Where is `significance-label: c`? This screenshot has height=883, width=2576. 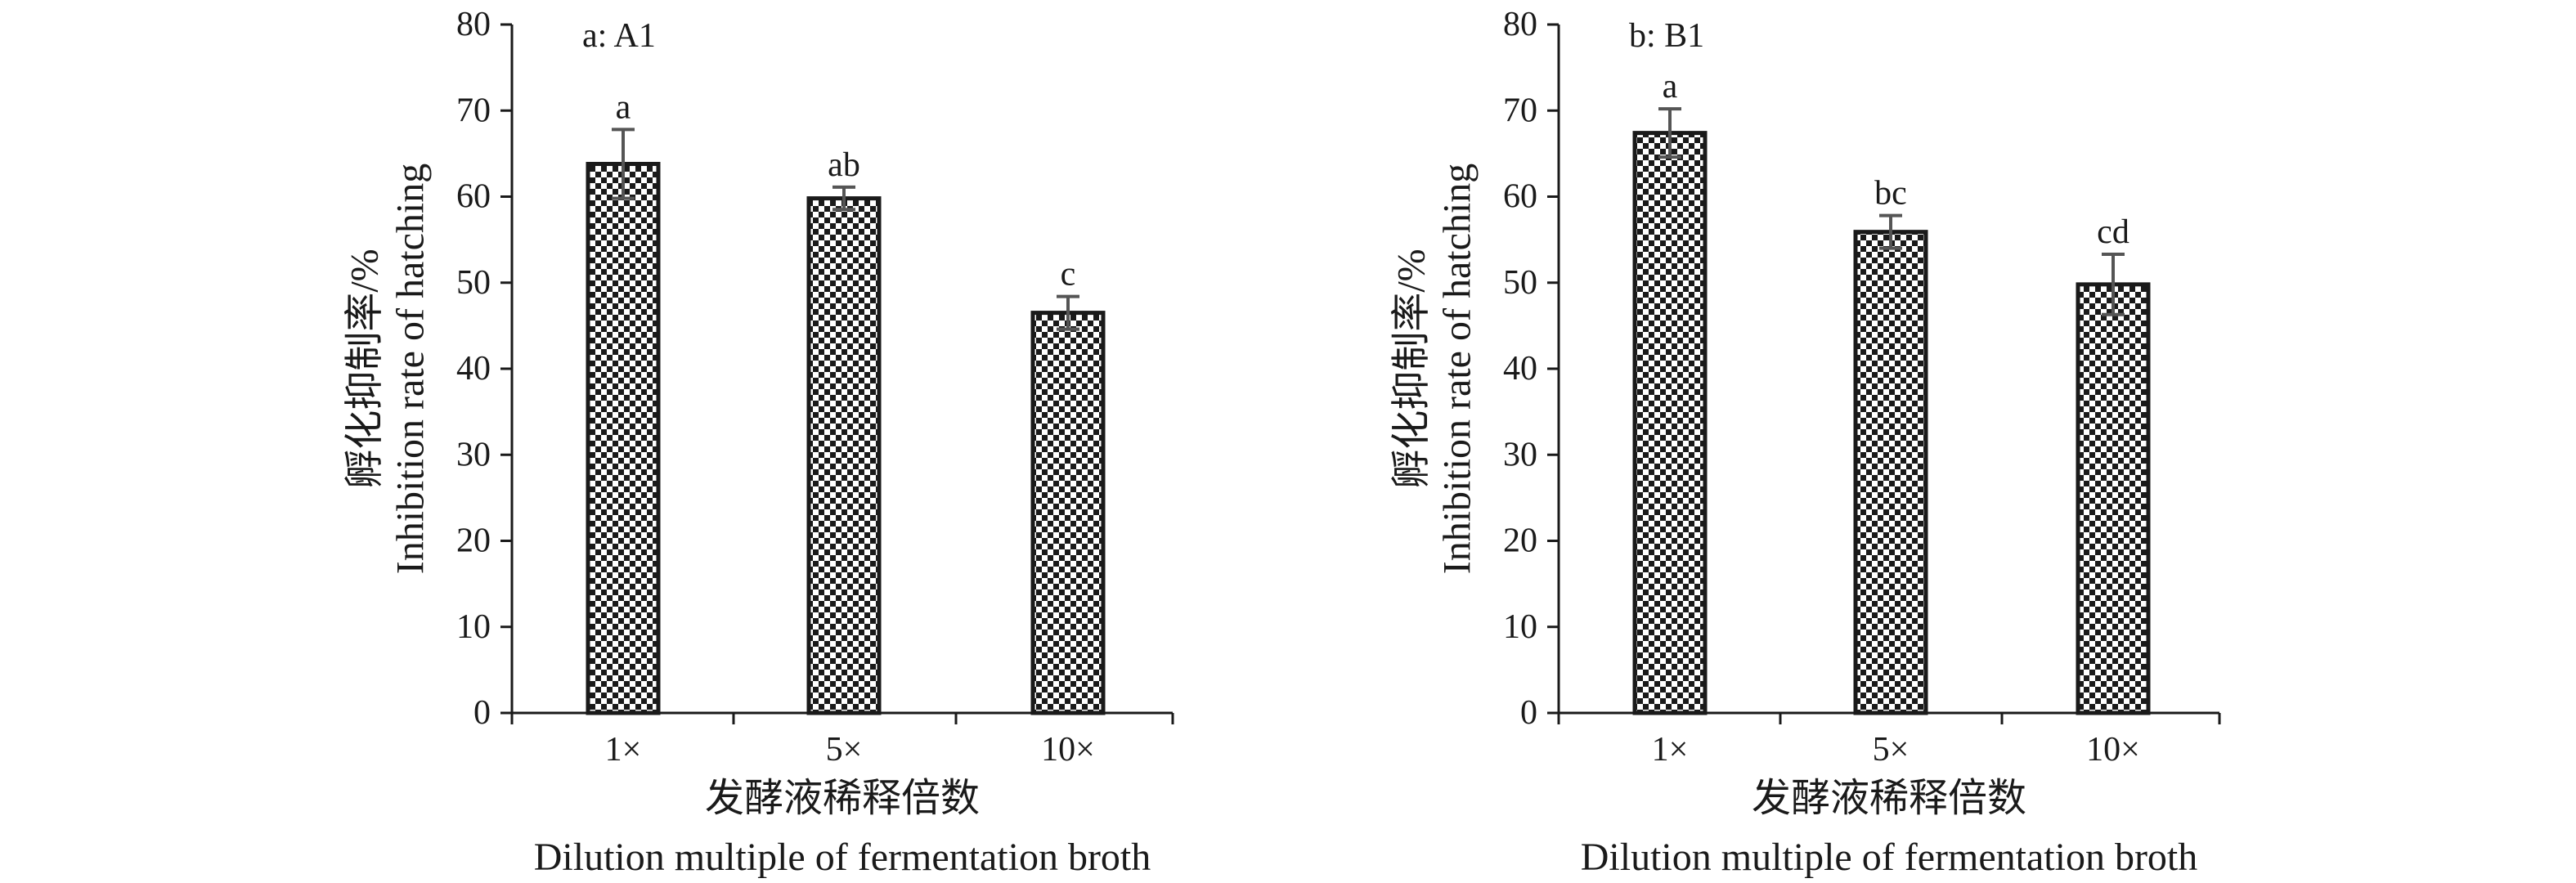 significance-label: c is located at coordinates (1068, 275).